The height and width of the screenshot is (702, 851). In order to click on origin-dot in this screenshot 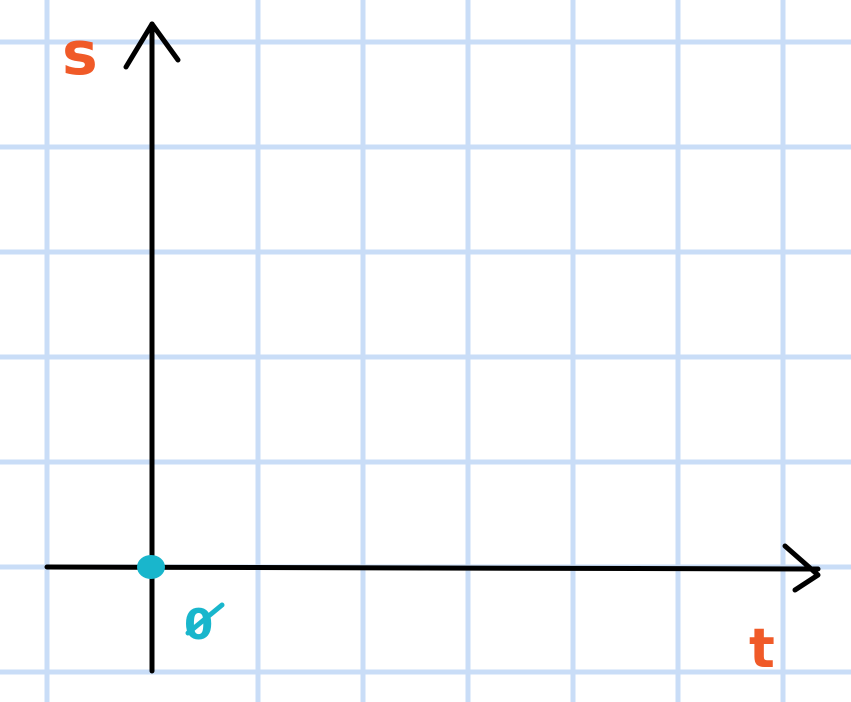, I will do `click(151, 567)`.